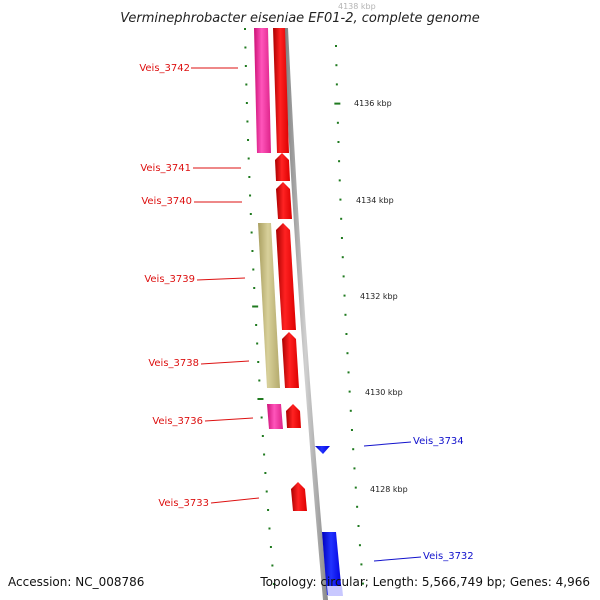 This screenshot has height=600, width=600. I want to click on gene-label-group-3742: Veis_3742, so click(188, 68).